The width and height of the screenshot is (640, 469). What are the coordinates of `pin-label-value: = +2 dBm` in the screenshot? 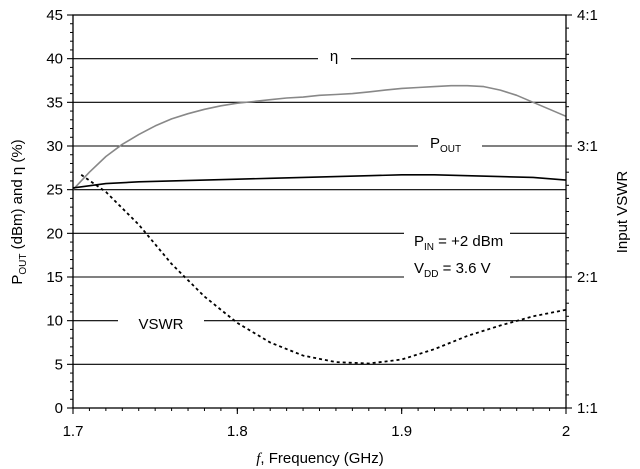 It's located at (468, 241).